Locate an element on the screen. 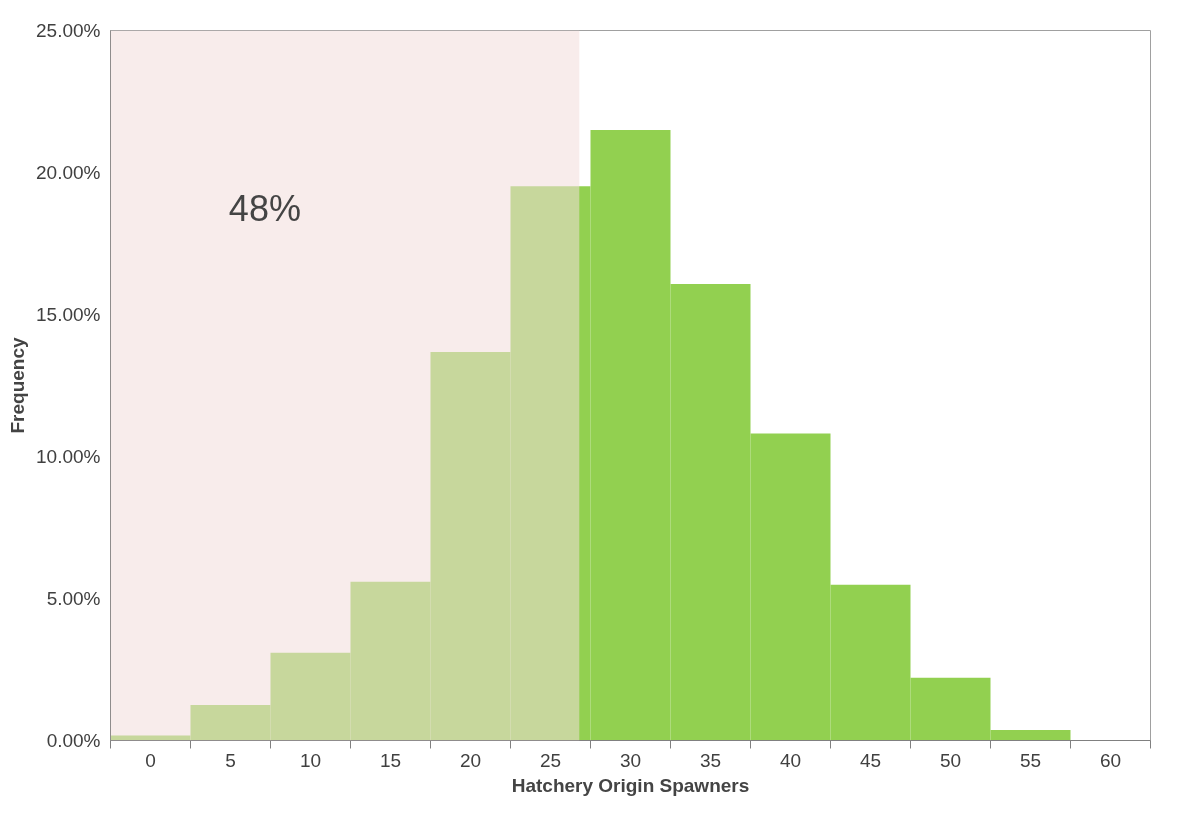 The height and width of the screenshot is (833, 1180). x-tick-label: 50 is located at coordinates (950, 760).